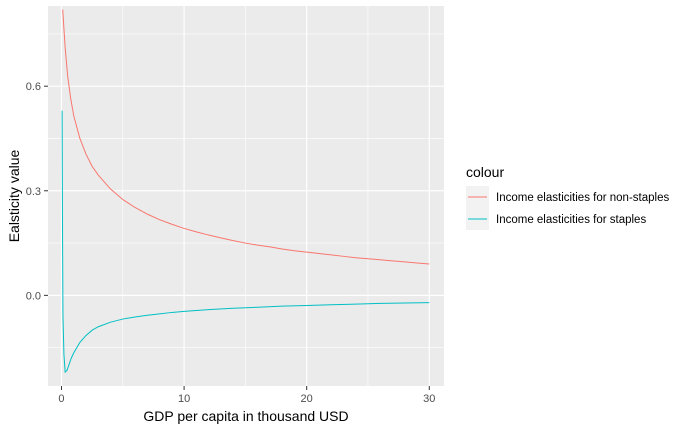 The height and width of the screenshot is (432, 700). I want to click on y-axis-ticks: 0.0 0.3 0.6, so click(37, 191).